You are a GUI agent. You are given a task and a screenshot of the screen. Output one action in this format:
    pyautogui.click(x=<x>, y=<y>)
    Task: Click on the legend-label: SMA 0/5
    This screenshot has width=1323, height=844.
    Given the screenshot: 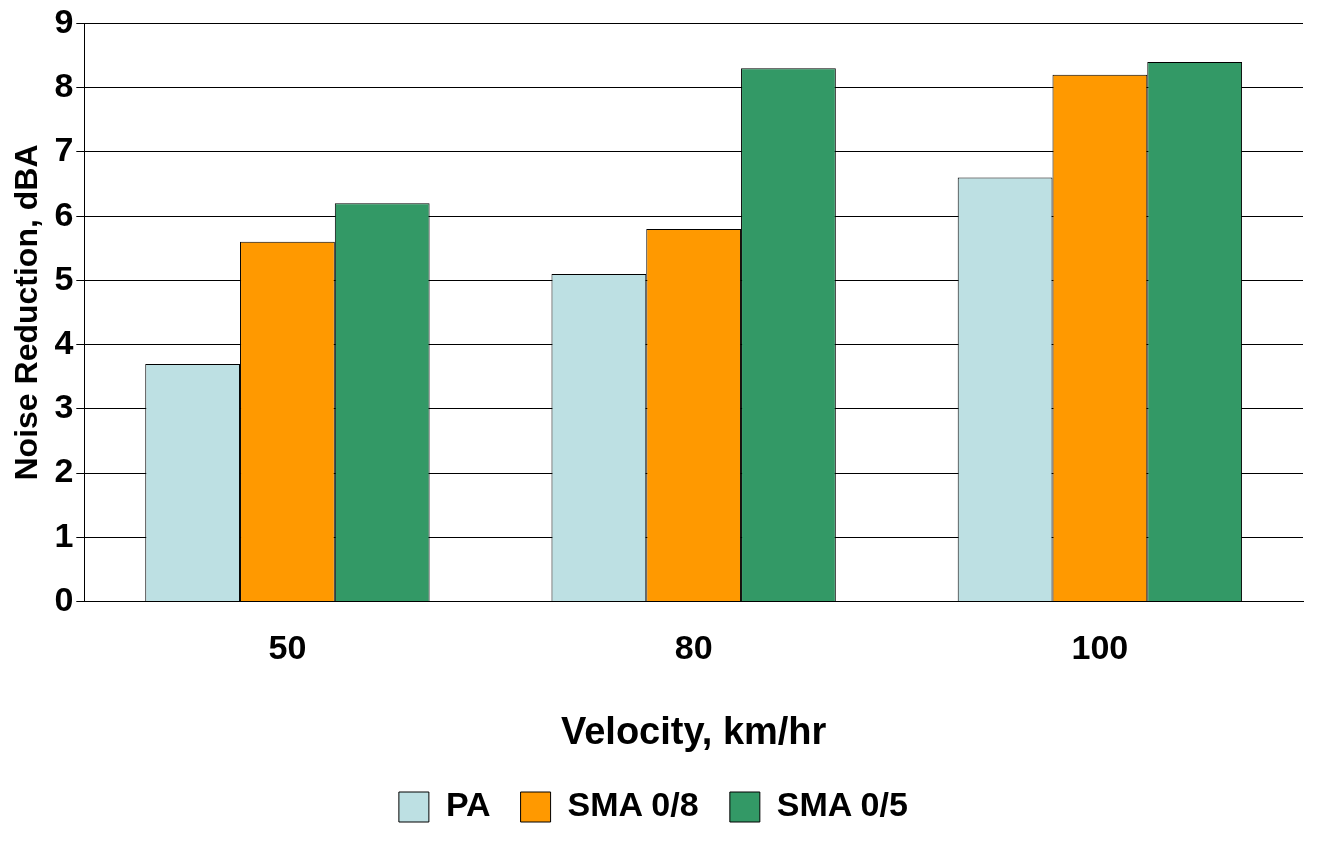 What is the action you would take?
    pyautogui.click(x=842, y=804)
    